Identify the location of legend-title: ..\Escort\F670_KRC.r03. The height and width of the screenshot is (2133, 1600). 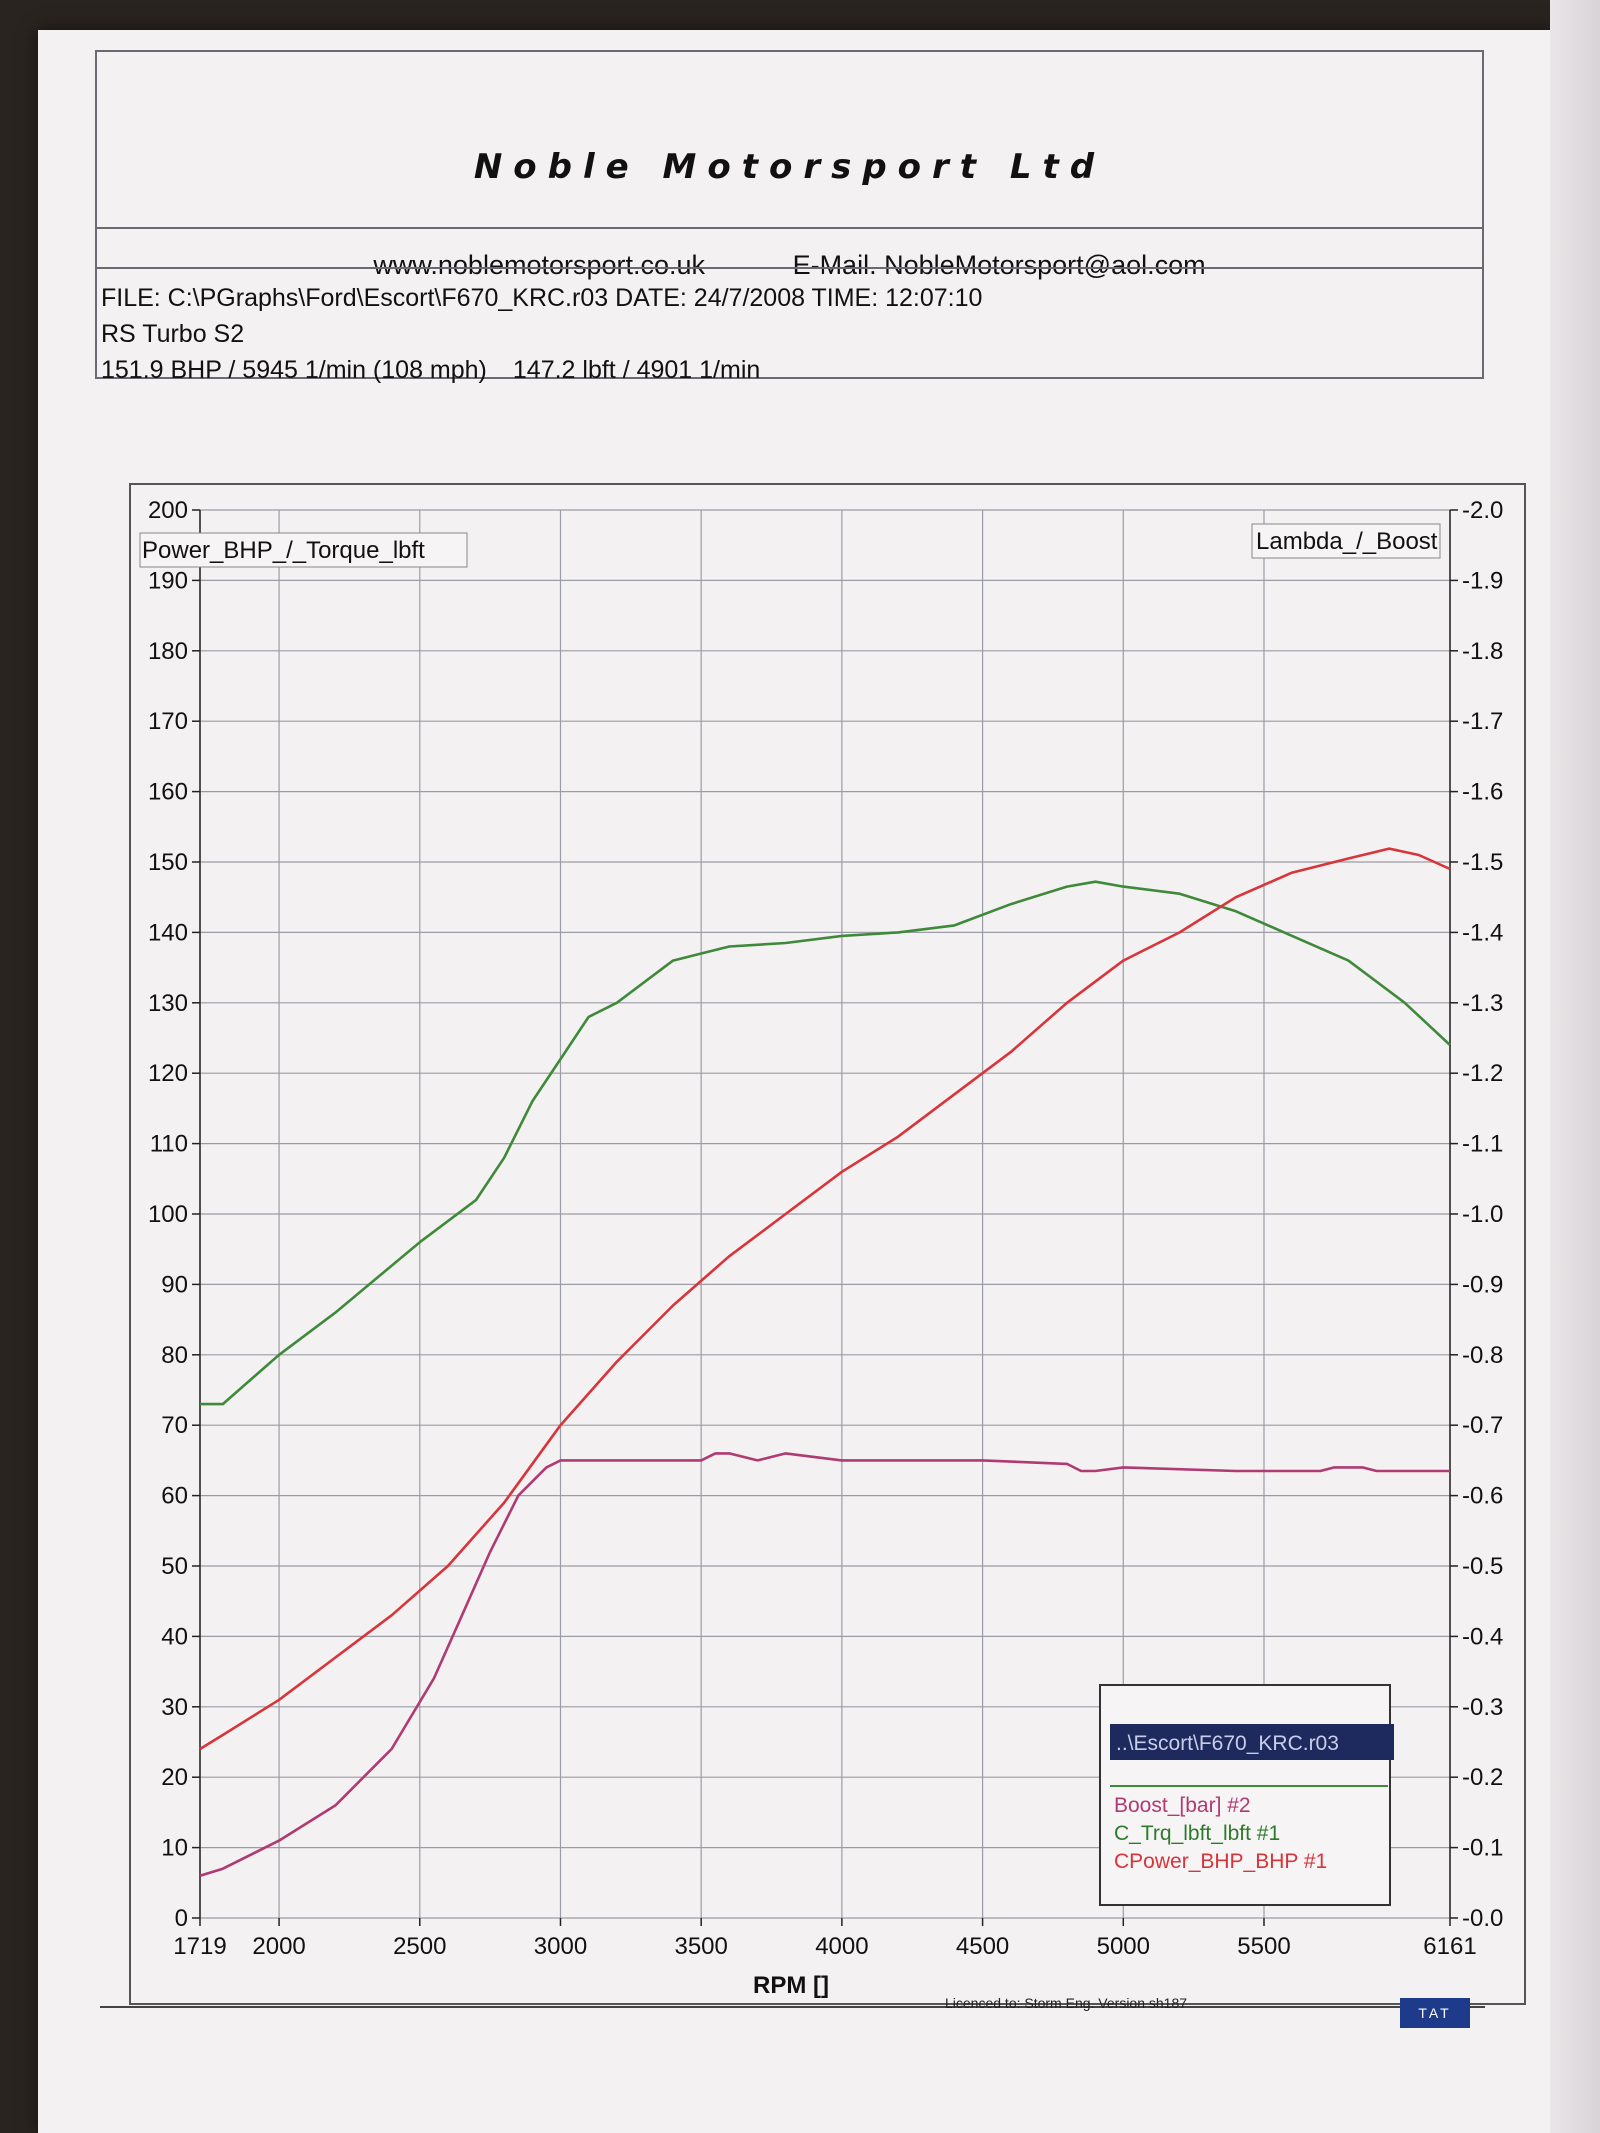
(1227, 1743).